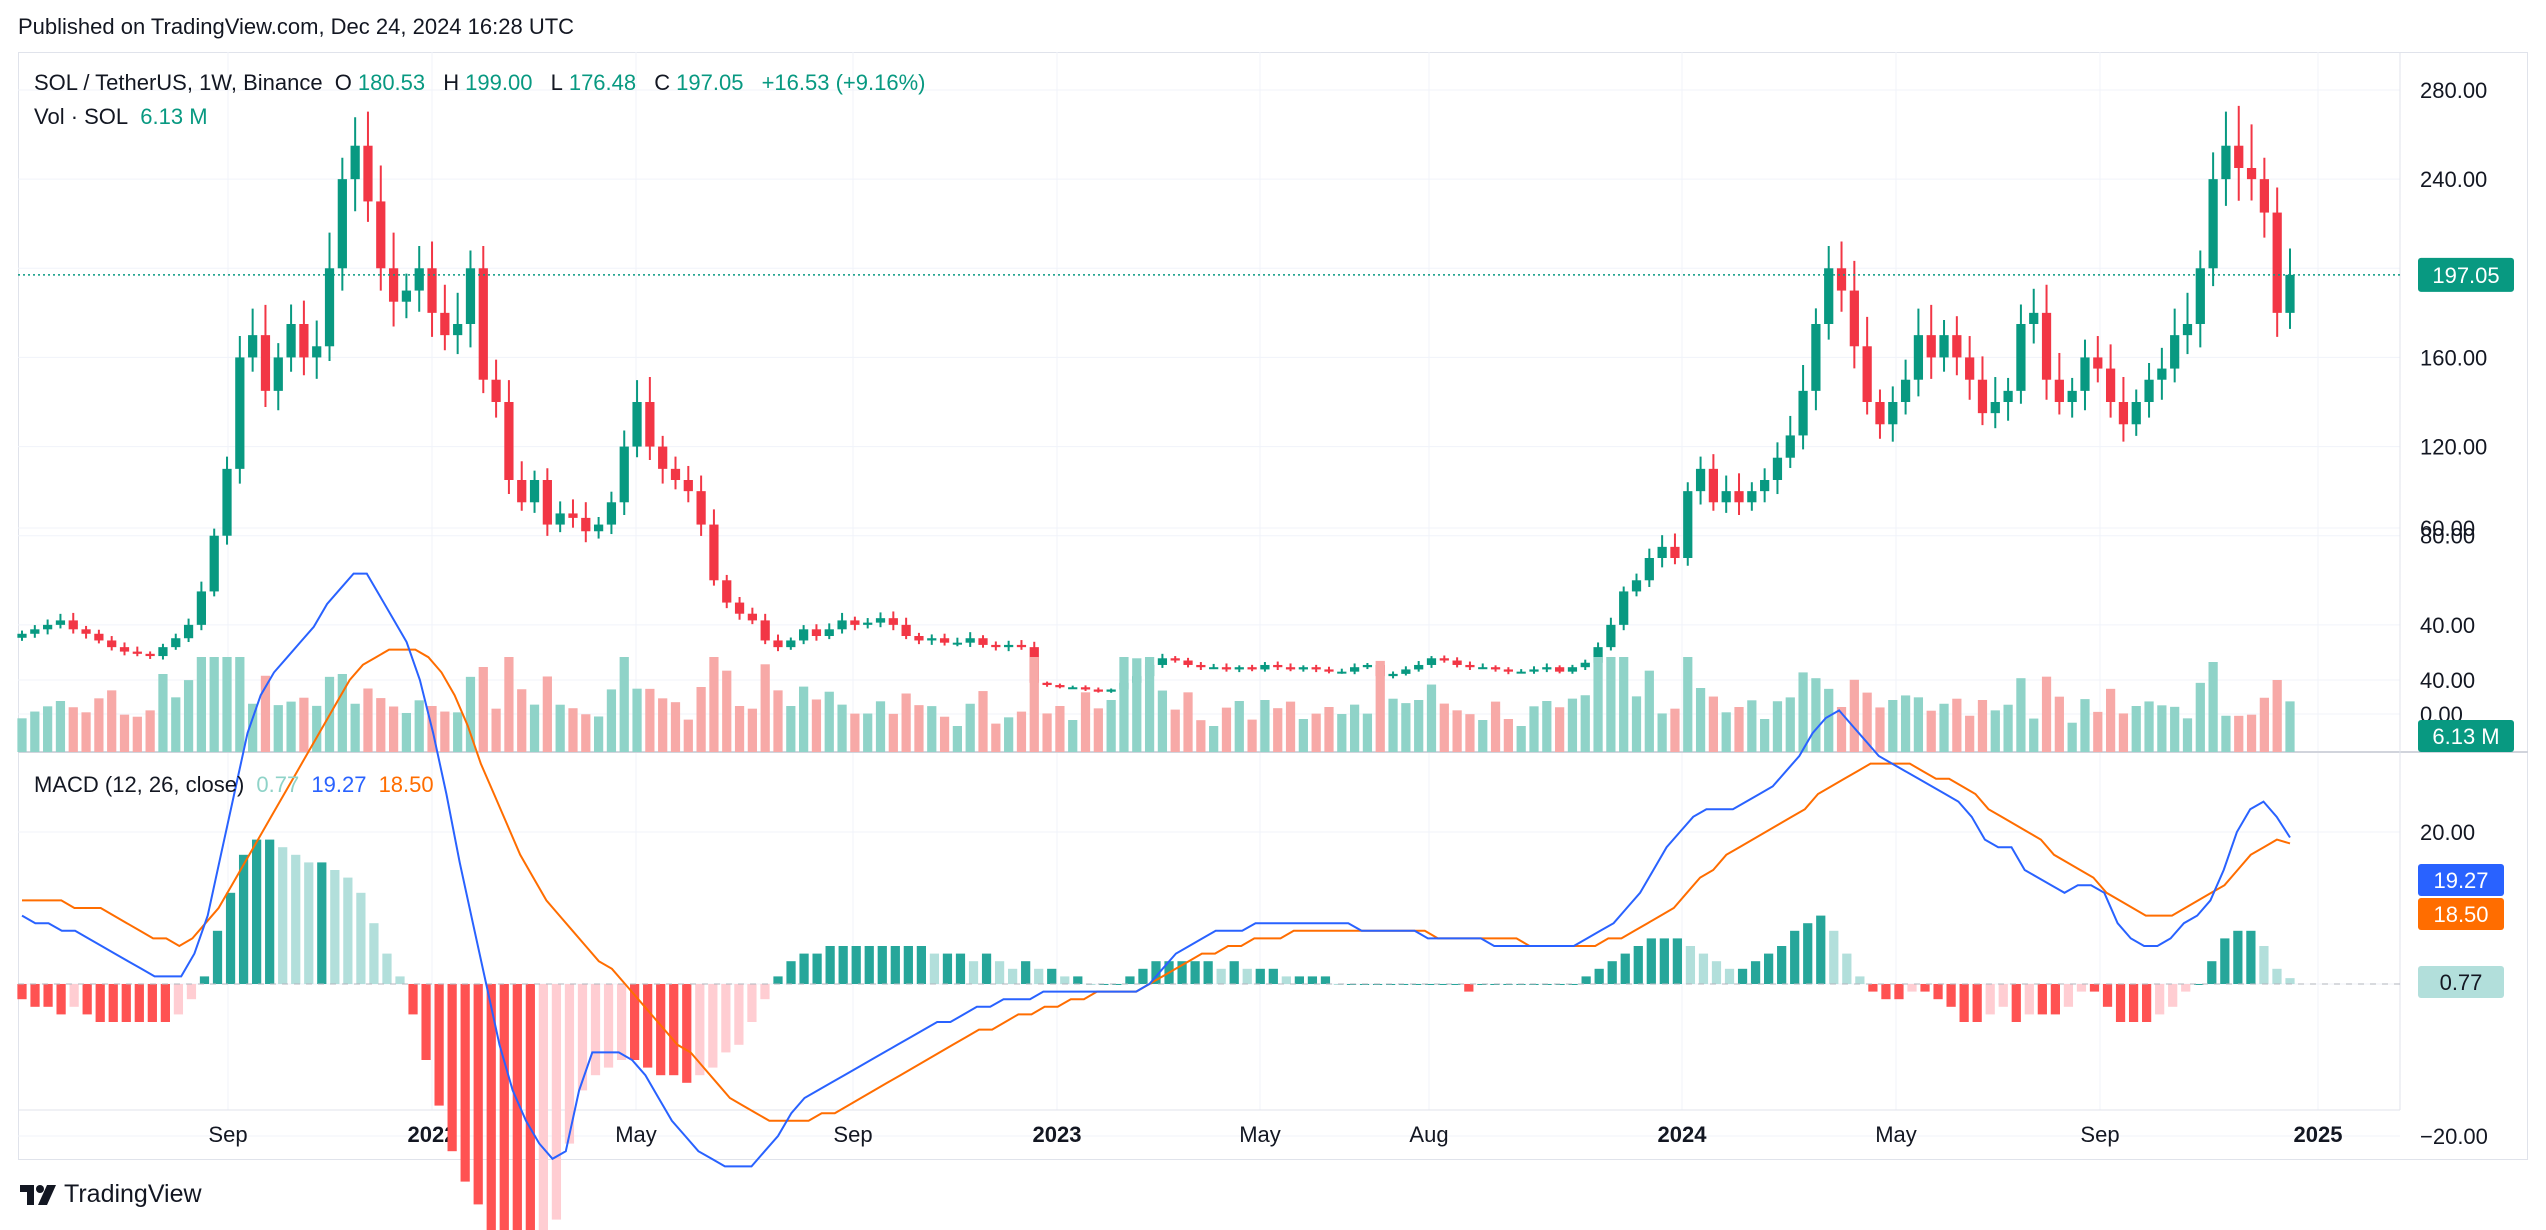 Image resolution: width=2546 pixels, height=1230 pixels. I want to click on tradingview-logo-icon, so click(38, 1194).